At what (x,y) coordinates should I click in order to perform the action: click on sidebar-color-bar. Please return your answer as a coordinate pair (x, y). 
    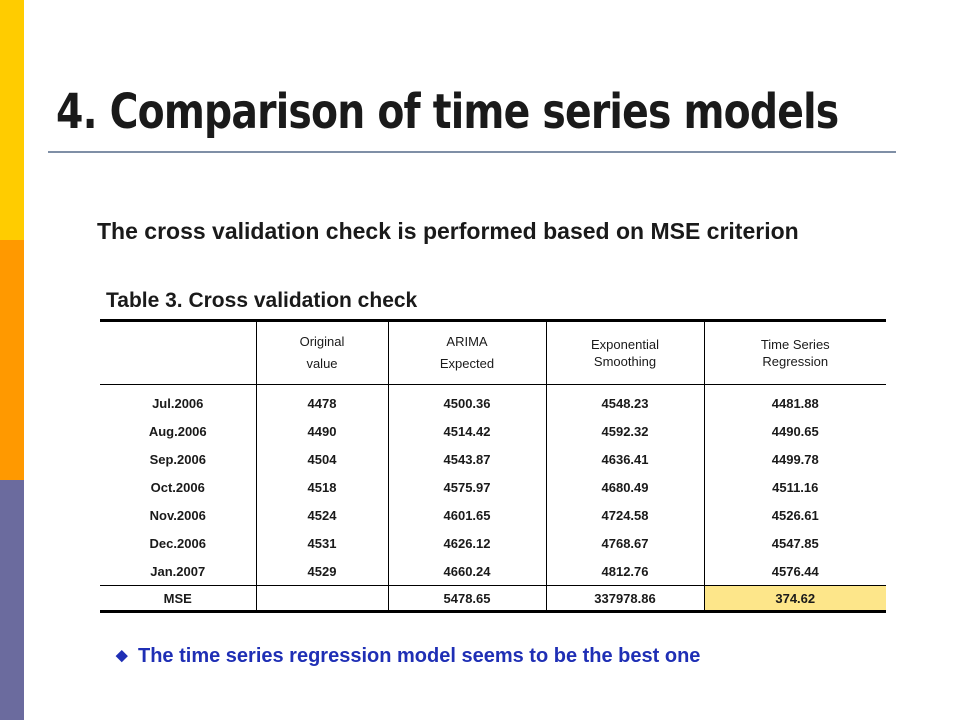
    Looking at the image, I should click on (12, 360).